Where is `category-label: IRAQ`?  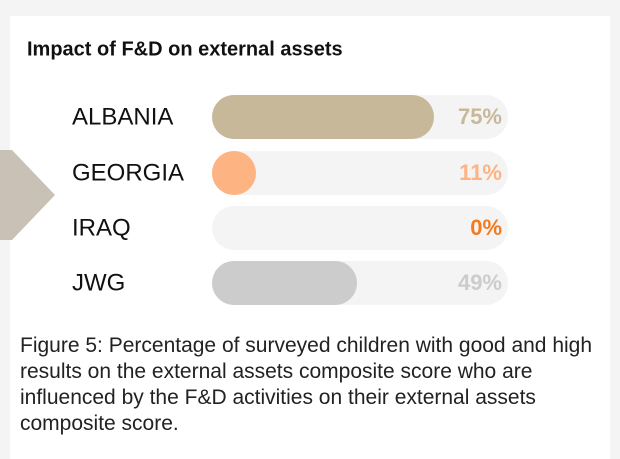 category-label: IRAQ is located at coordinates (101, 227).